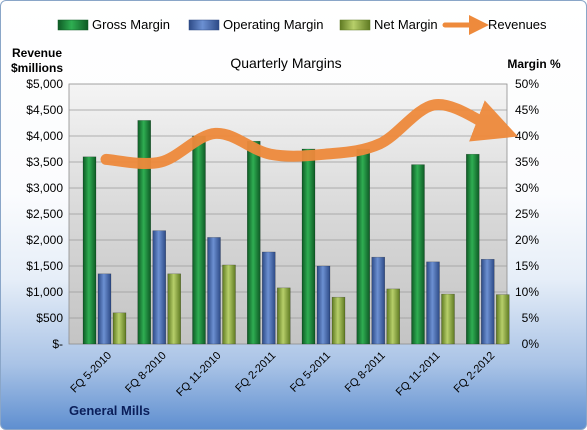 Image resolution: width=587 pixels, height=430 pixels. I want to click on left-tick-label: $1,500, so click(44, 266).